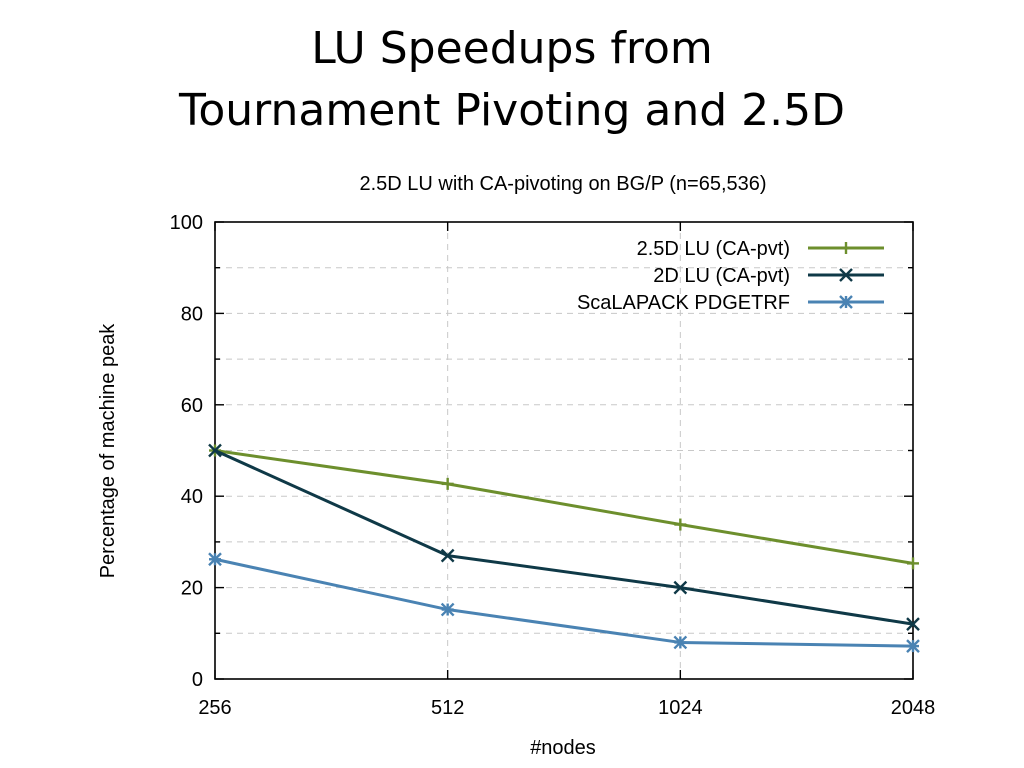 The height and width of the screenshot is (768, 1024). What do you see at coordinates (563, 748) in the screenshot?
I see `x-axis-label: #nodes` at bounding box center [563, 748].